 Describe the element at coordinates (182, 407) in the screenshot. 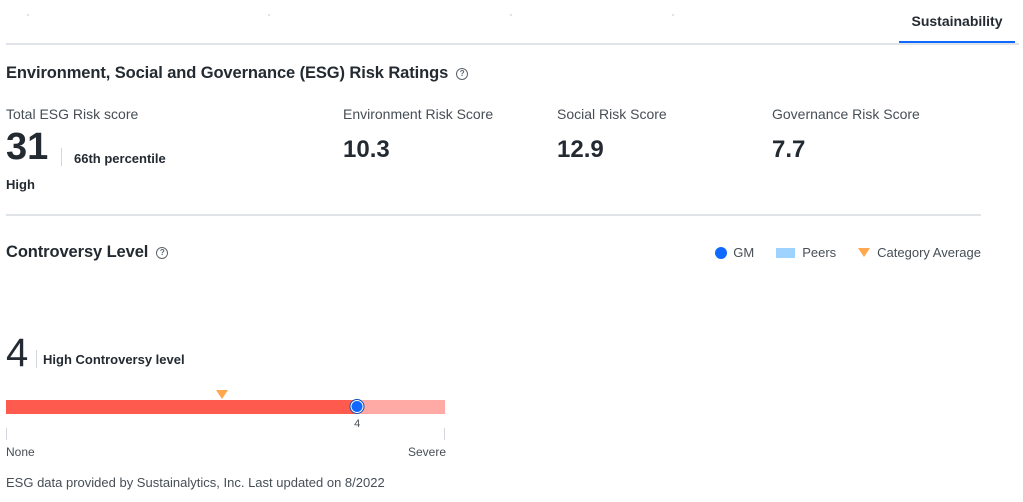

I see `scale-fill` at that location.